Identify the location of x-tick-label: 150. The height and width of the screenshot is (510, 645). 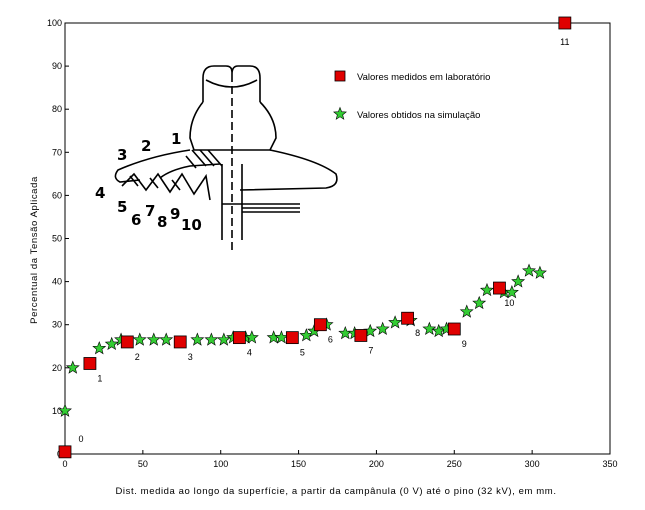
(298, 464).